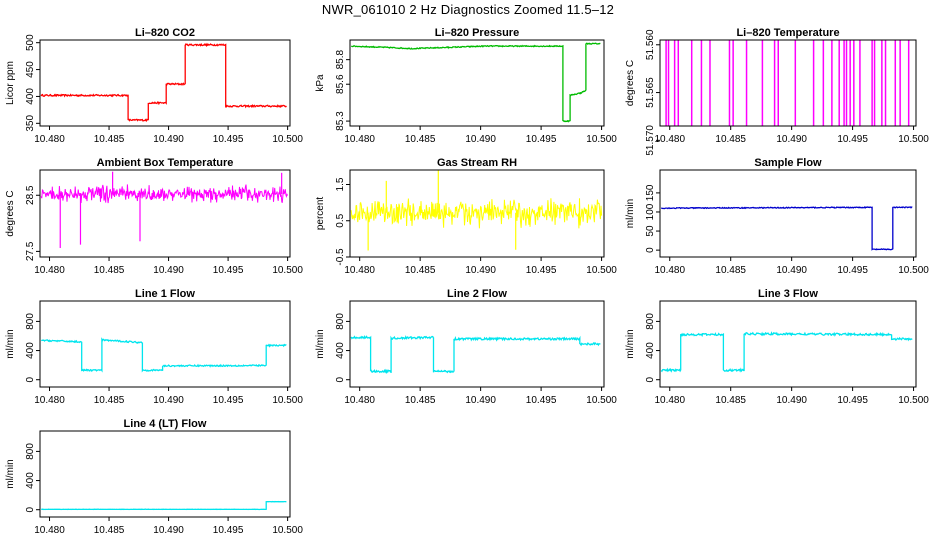 This screenshot has height=540, width=936. What do you see at coordinates (30, 123) in the screenshot?
I see `y-tick-label: 350` at bounding box center [30, 123].